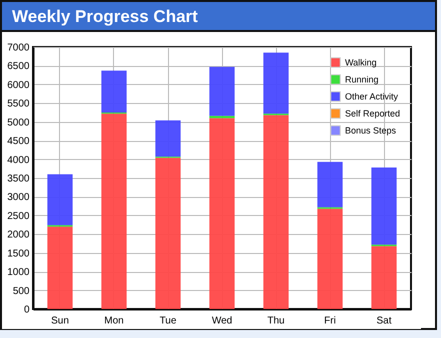 Image resolution: width=441 pixels, height=338 pixels. What do you see at coordinates (114, 321) in the screenshot?
I see `x-tick-label: Mon` at bounding box center [114, 321].